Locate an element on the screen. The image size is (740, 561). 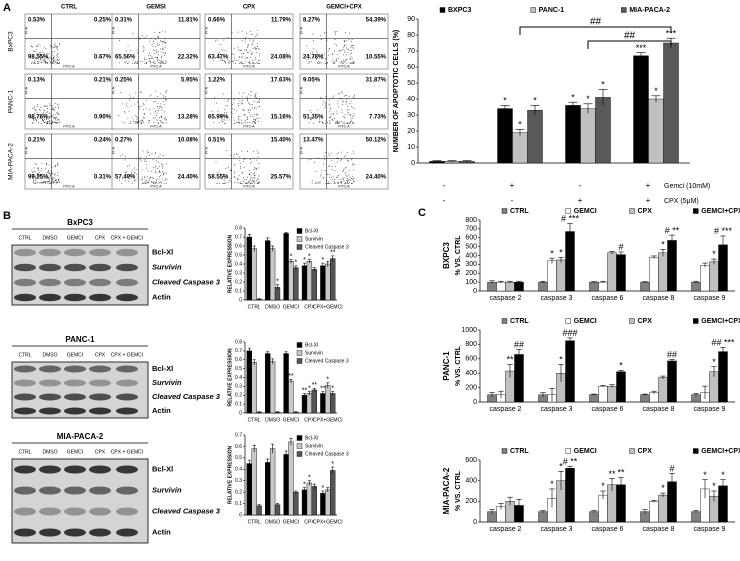
axis-label: FITC-A is located at coordinates (249, 126).